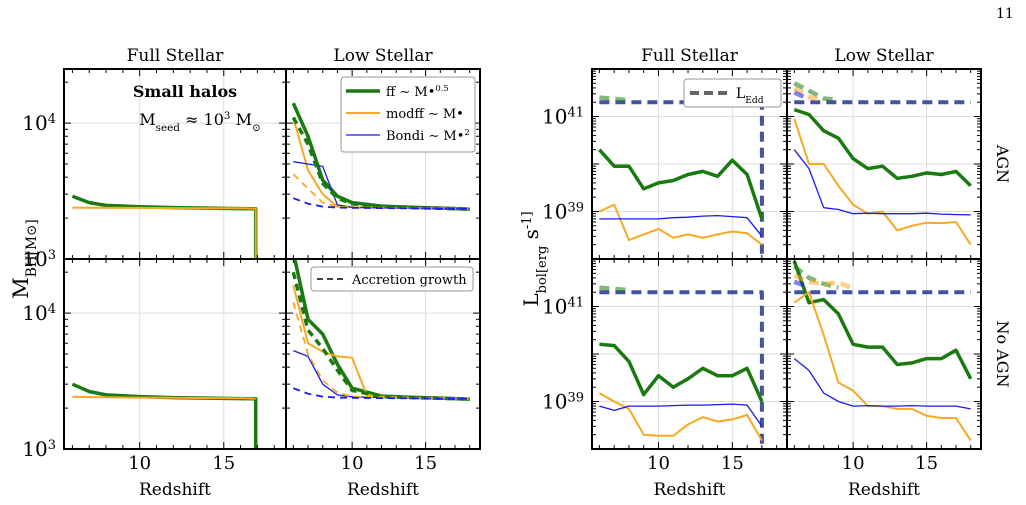  Describe the element at coordinates (1002, 353) in the screenshot. I see `row-label: No AGN` at that location.